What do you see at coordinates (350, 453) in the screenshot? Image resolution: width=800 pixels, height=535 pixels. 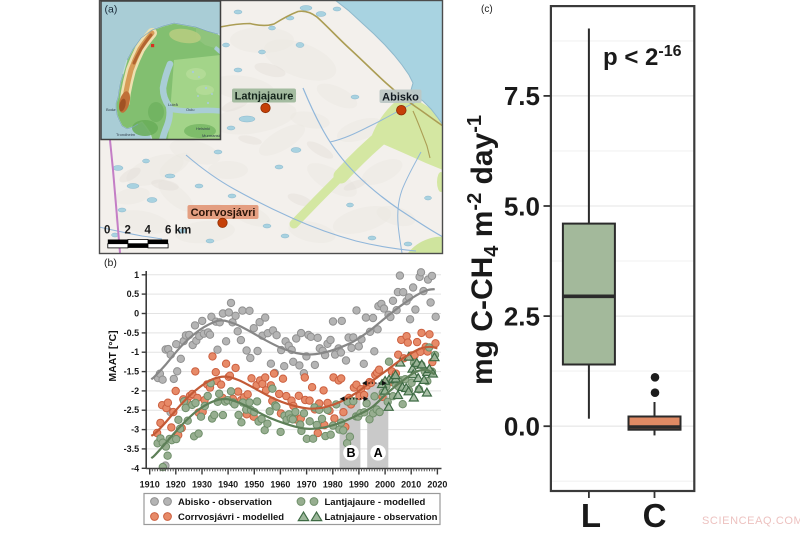 I see `svg-text: B` at bounding box center [350, 453].